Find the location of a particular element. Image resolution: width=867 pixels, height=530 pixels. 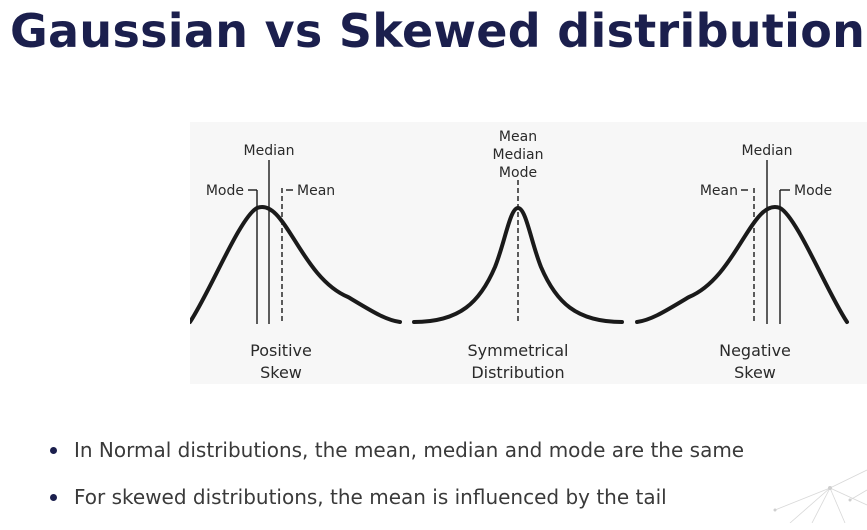

negative-skew-label-line1: Negative is located at coordinates (755, 350).